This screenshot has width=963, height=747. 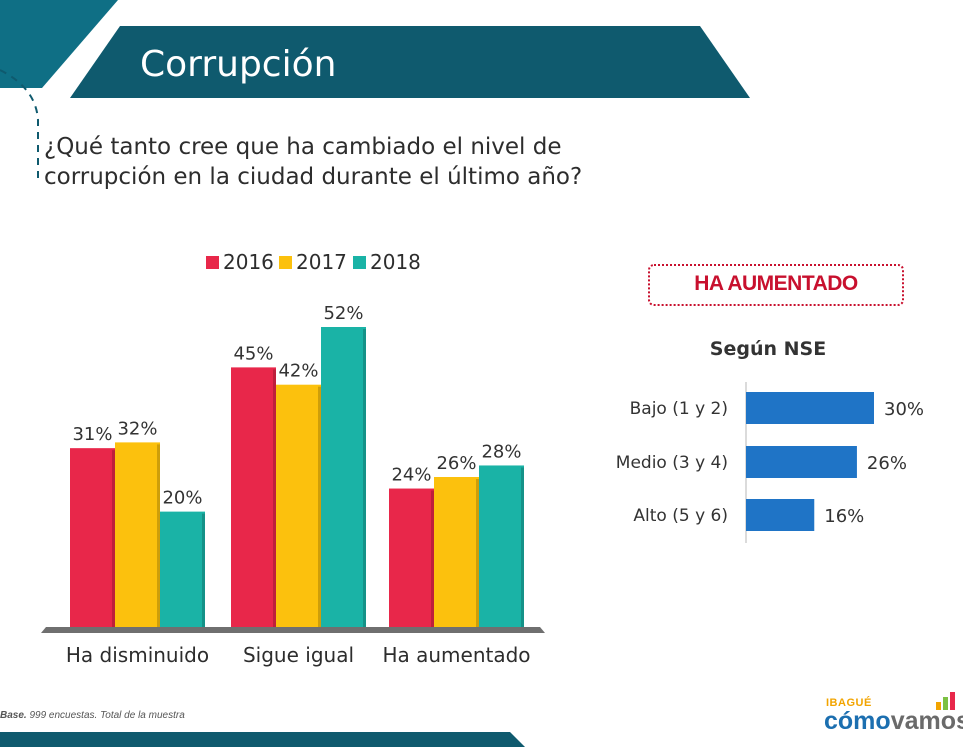 I want to click on category-label-2: Ha aumentado, so click(x=456, y=655).